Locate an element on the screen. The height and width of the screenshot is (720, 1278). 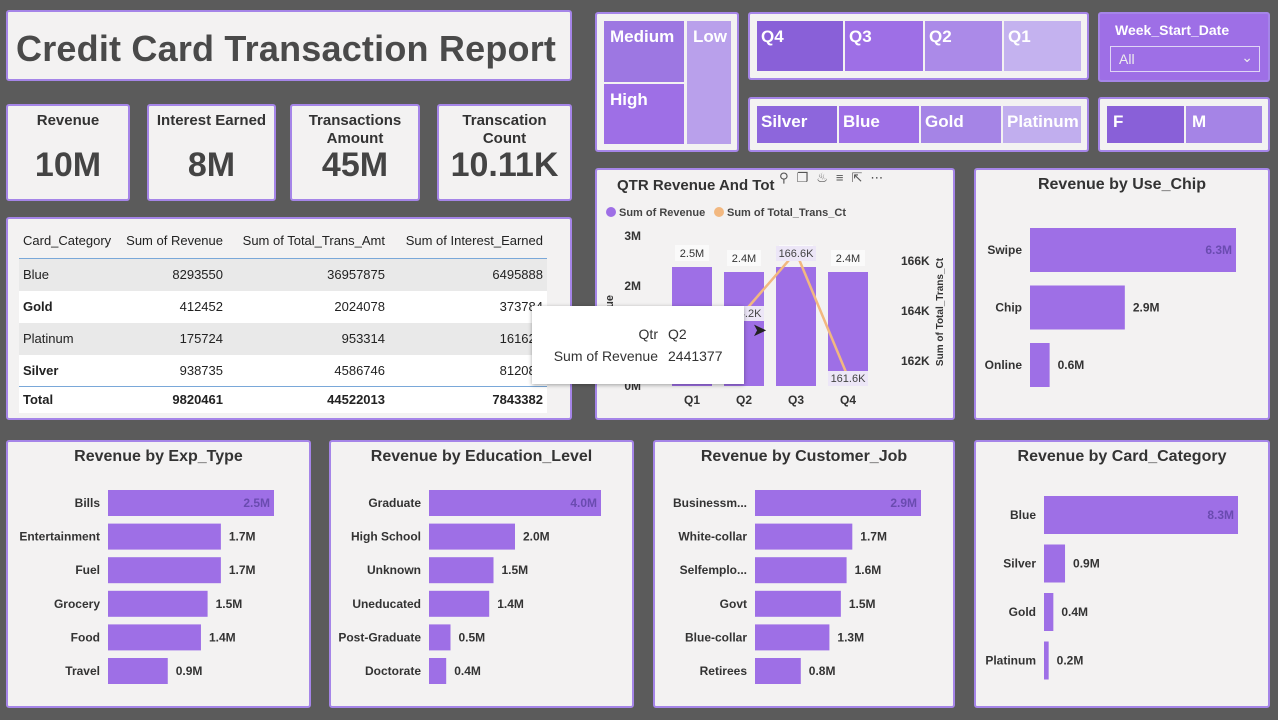
table-row: Blue 8293550 36957875 6495888 is located at coordinates (283, 274).